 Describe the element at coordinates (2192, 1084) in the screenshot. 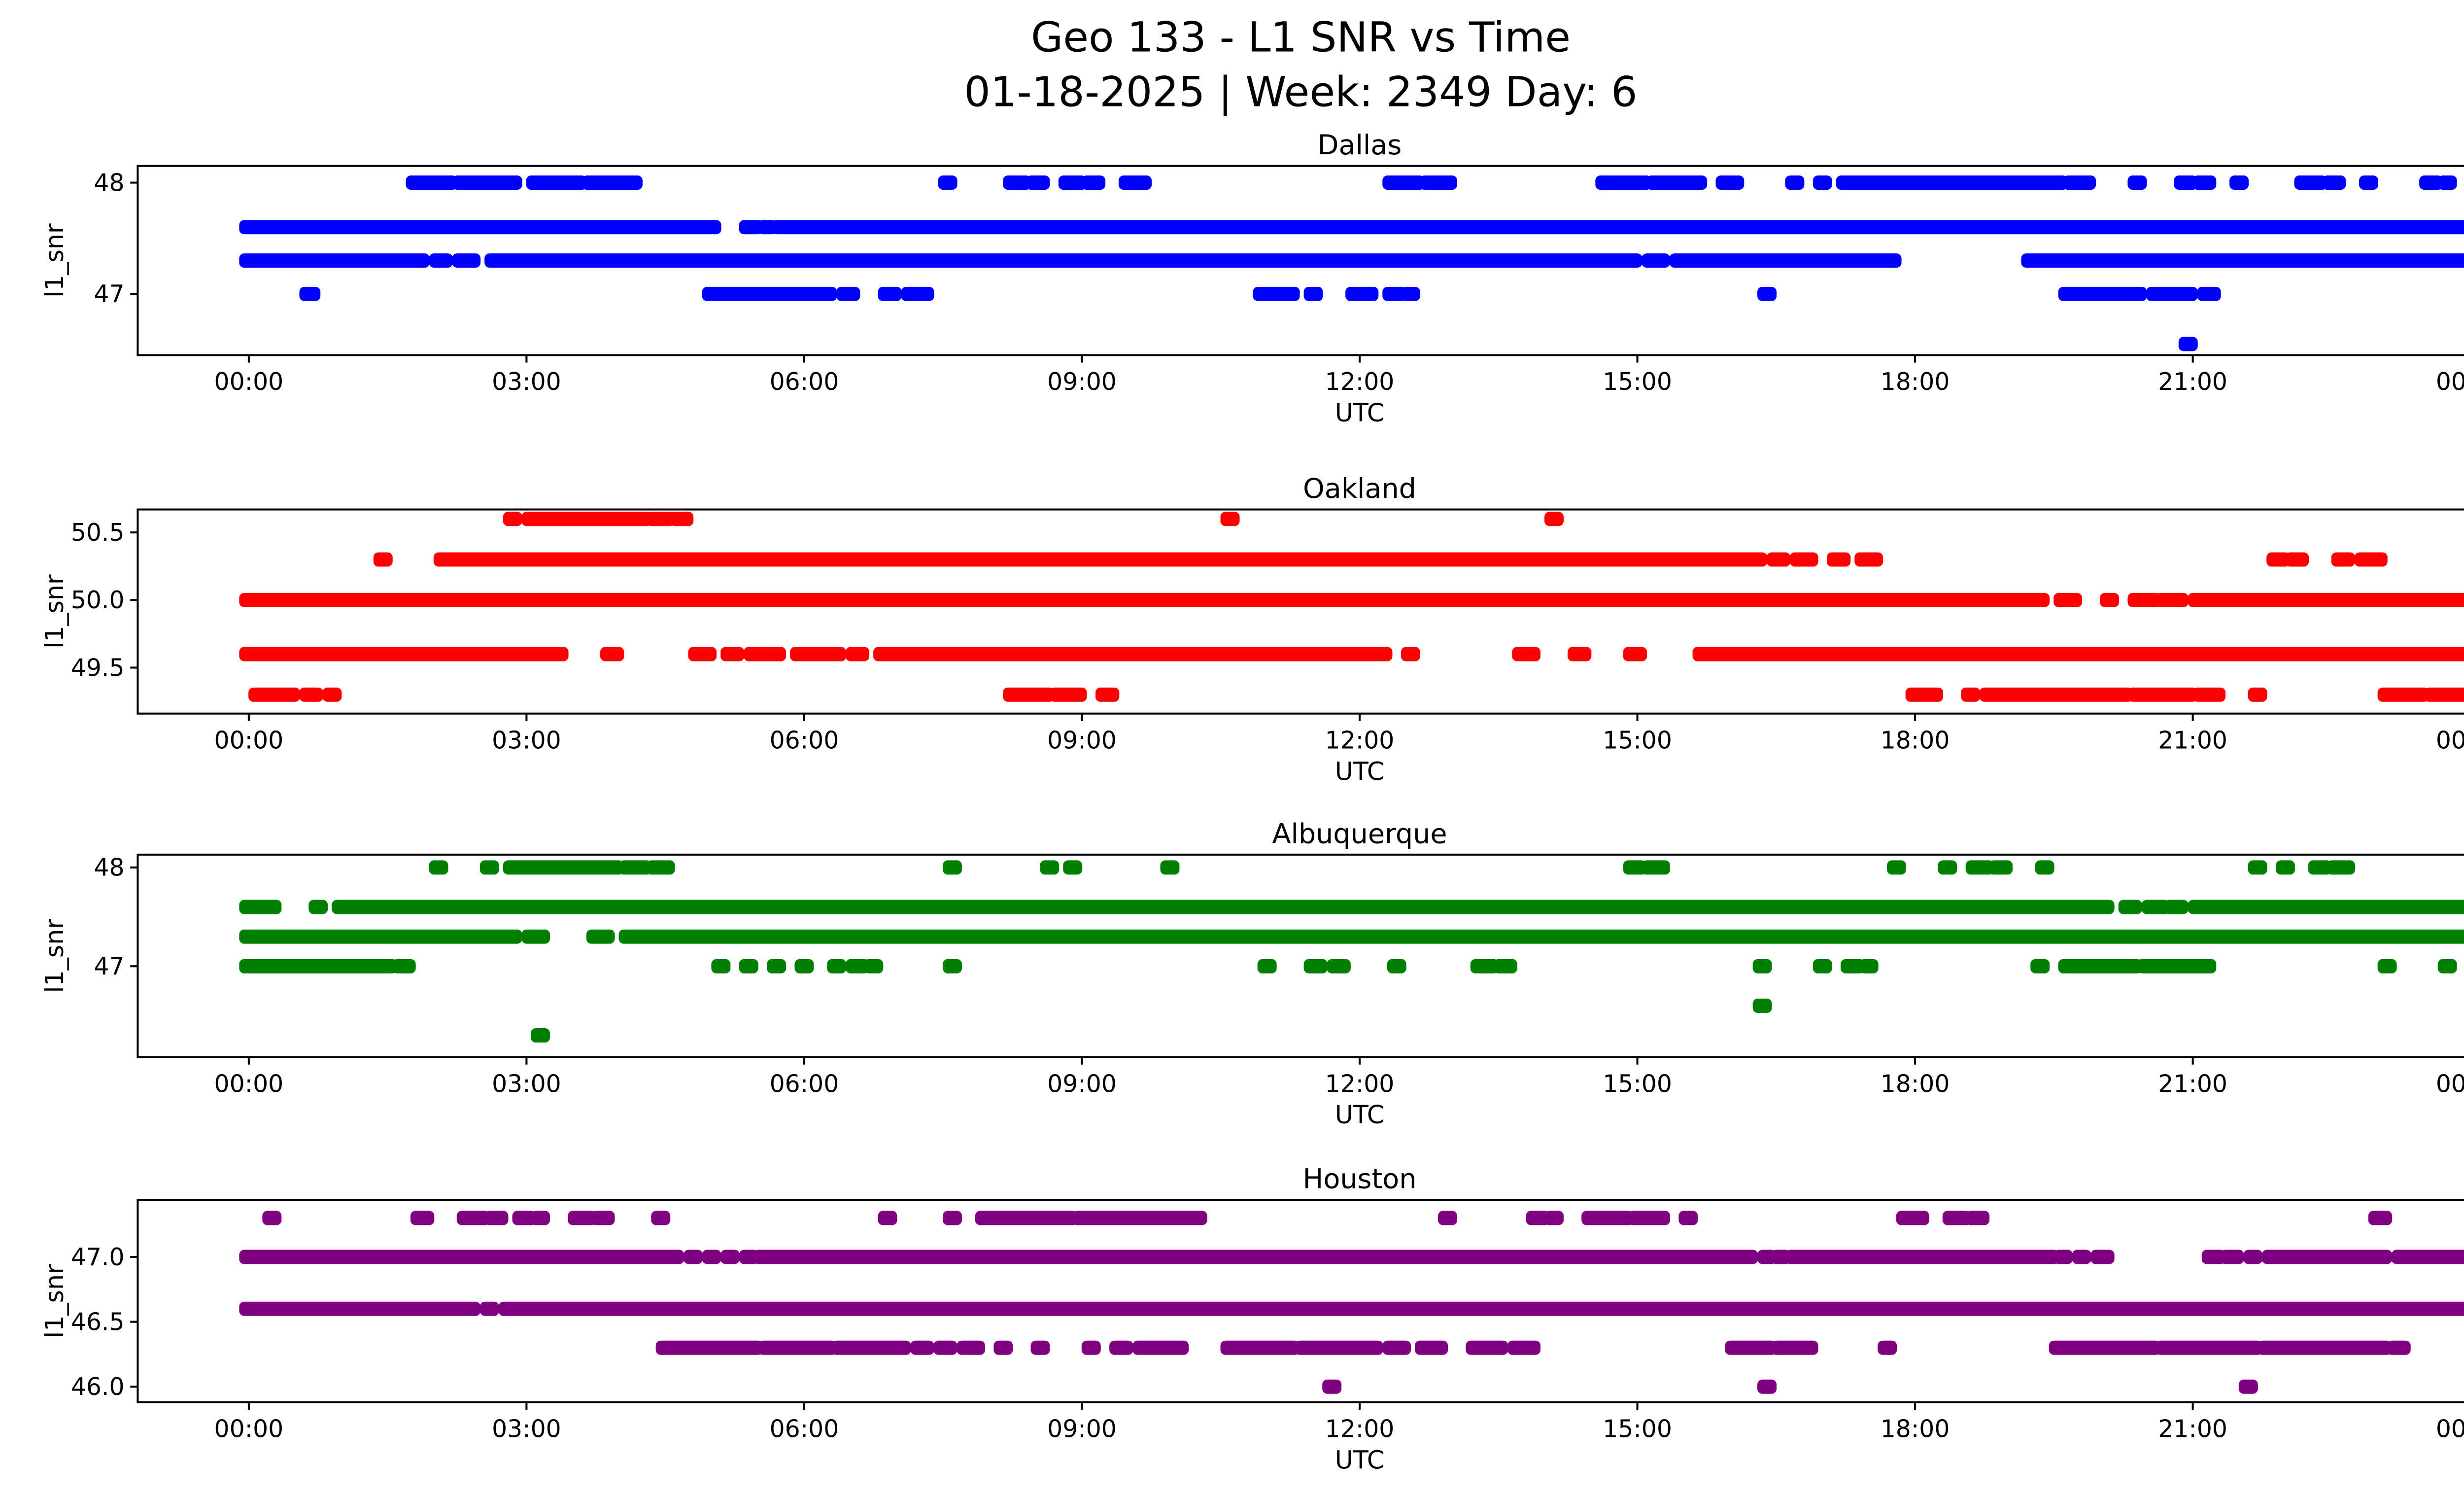

I see `x-tick-label-albuquerque: 21:00` at that location.